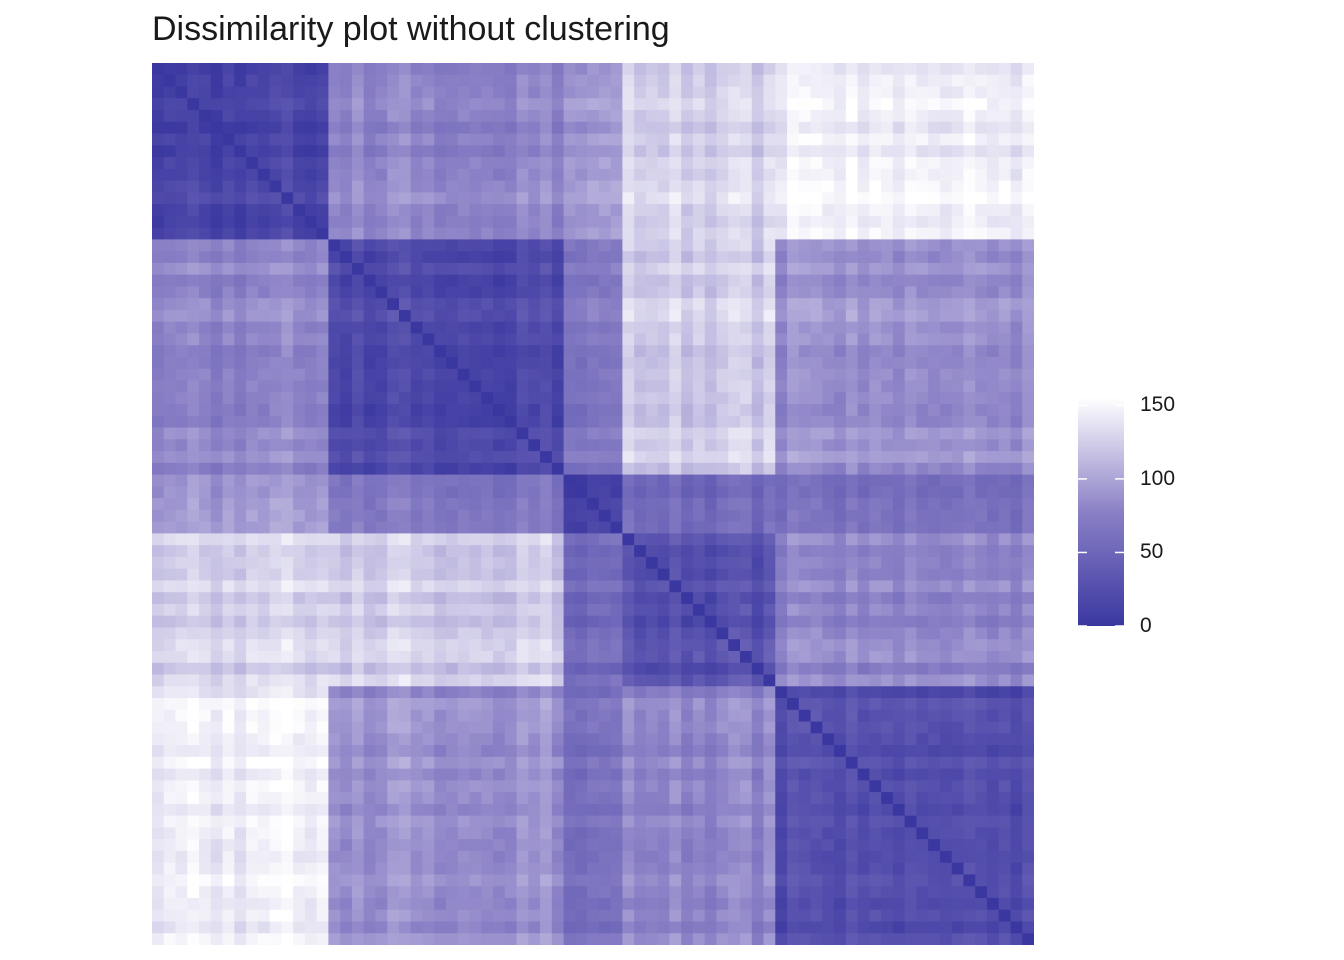 The width and height of the screenshot is (1344, 960). What do you see at coordinates (411, 29) in the screenshot?
I see `chart-title: Dissimilarity plot without clustering` at bounding box center [411, 29].